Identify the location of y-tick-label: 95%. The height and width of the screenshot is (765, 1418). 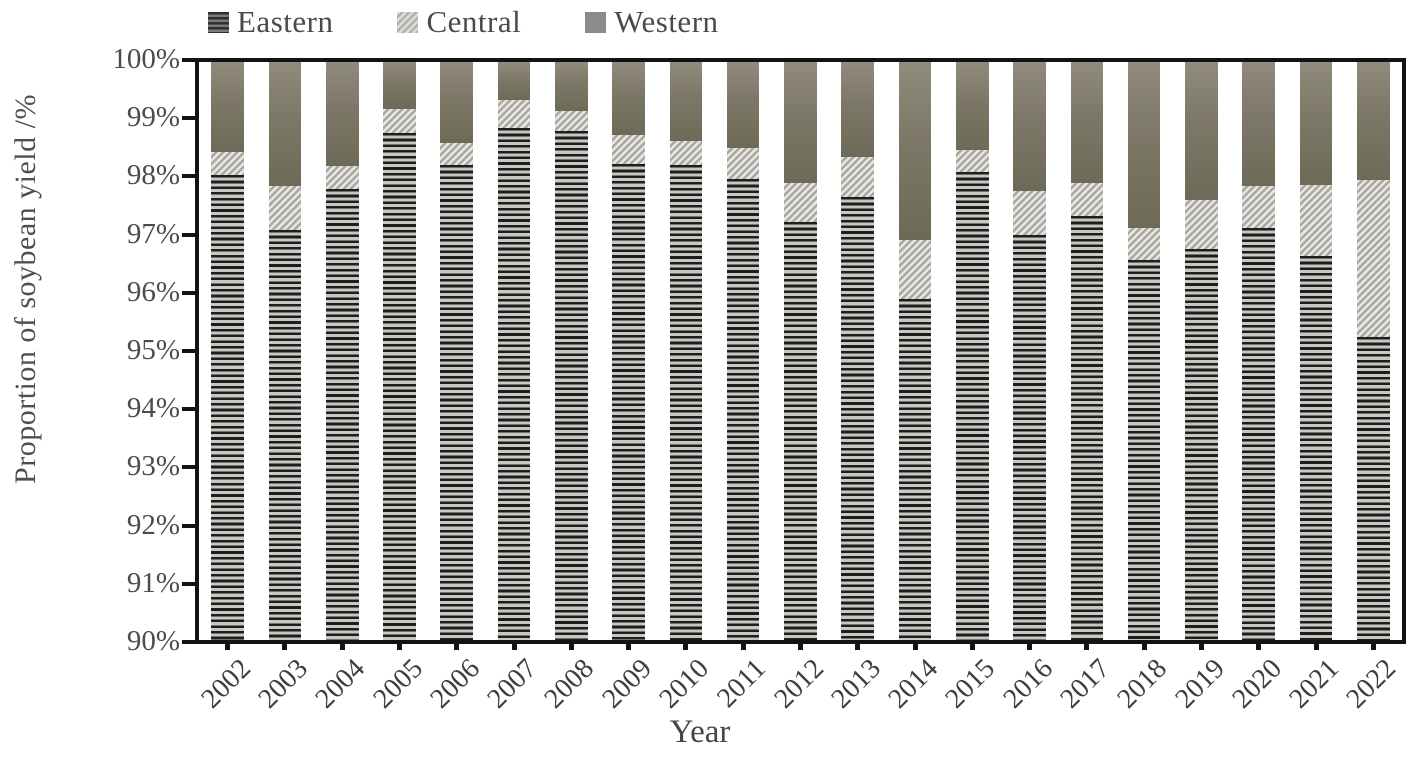
(153, 350).